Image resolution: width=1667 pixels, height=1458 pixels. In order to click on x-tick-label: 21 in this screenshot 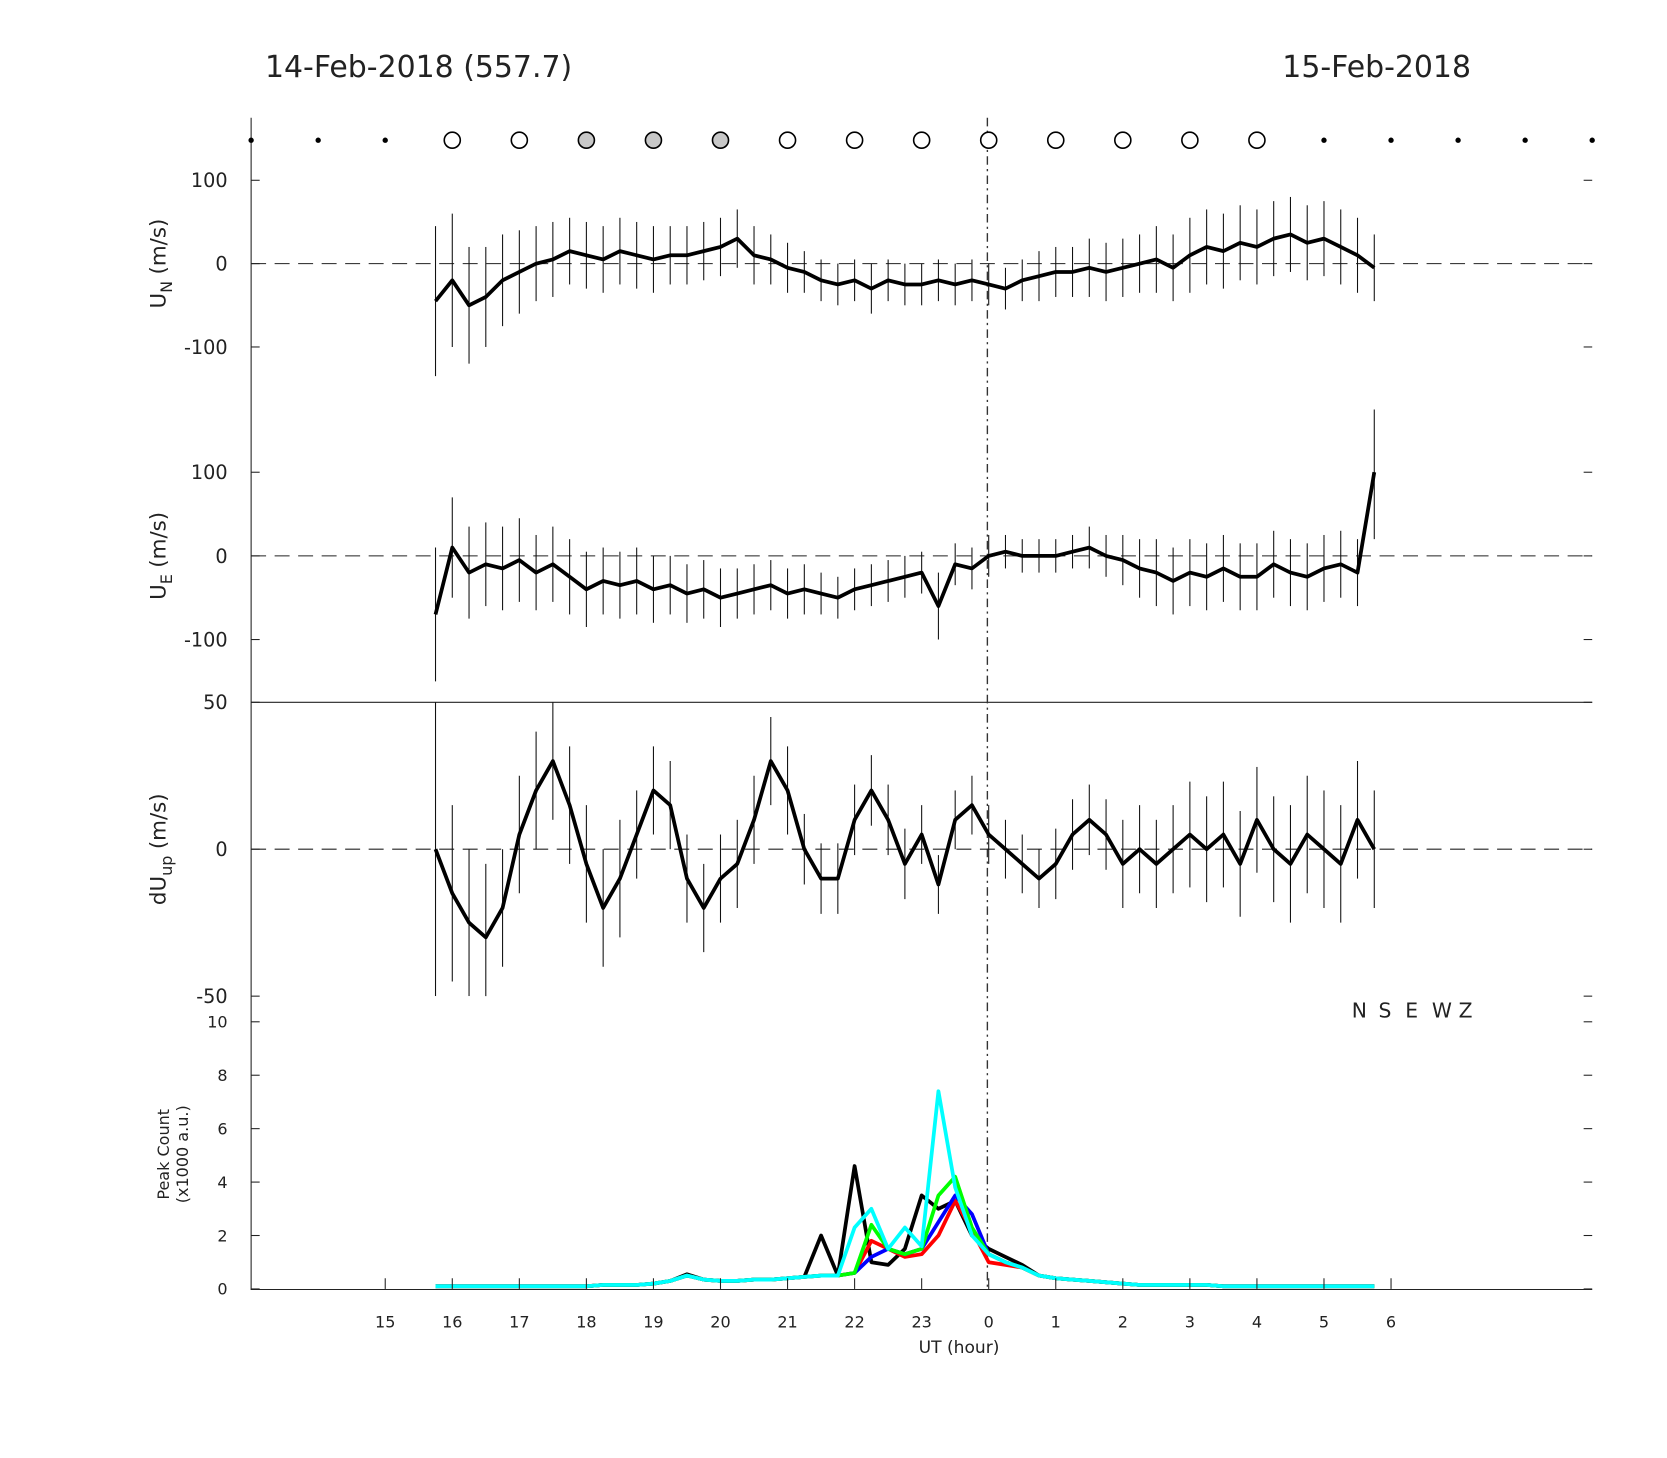, I will do `click(787, 1321)`.